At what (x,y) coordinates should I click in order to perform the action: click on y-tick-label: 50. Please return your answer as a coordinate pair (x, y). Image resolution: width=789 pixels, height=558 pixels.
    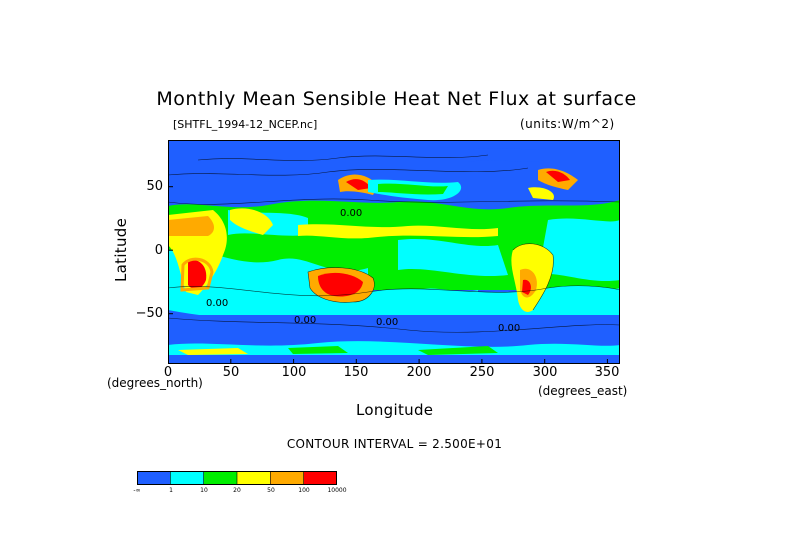
    Looking at the image, I should click on (154, 186).